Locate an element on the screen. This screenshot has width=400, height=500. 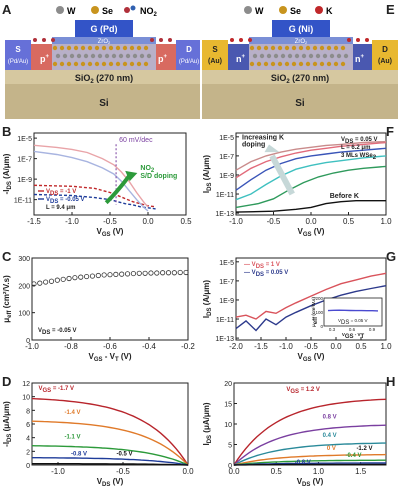
curve-label: VGS = -1.7 V is located at coordinates (57, 390).